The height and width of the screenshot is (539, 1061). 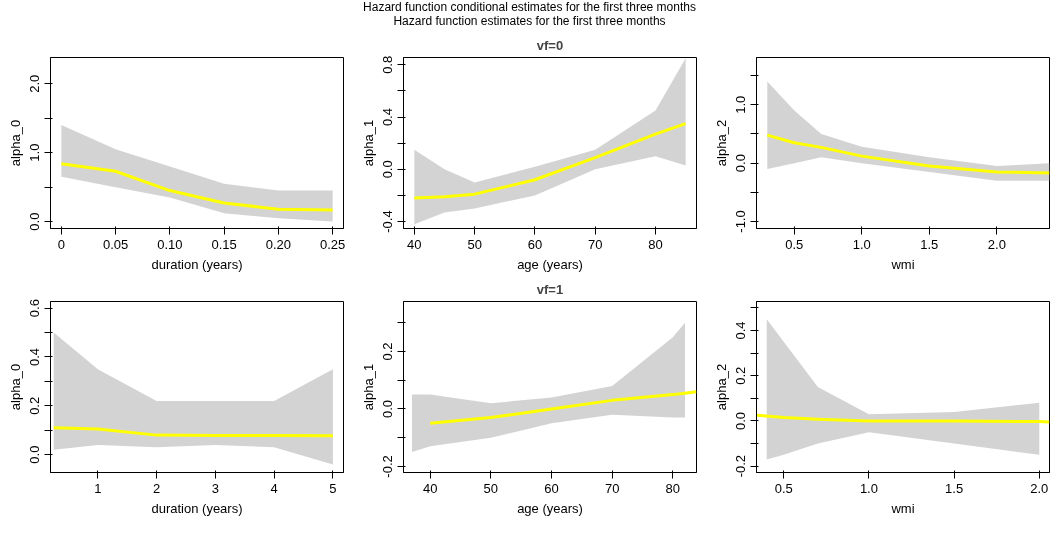 I want to click on y-tick-label: -1.0, so click(x=741, y=221).